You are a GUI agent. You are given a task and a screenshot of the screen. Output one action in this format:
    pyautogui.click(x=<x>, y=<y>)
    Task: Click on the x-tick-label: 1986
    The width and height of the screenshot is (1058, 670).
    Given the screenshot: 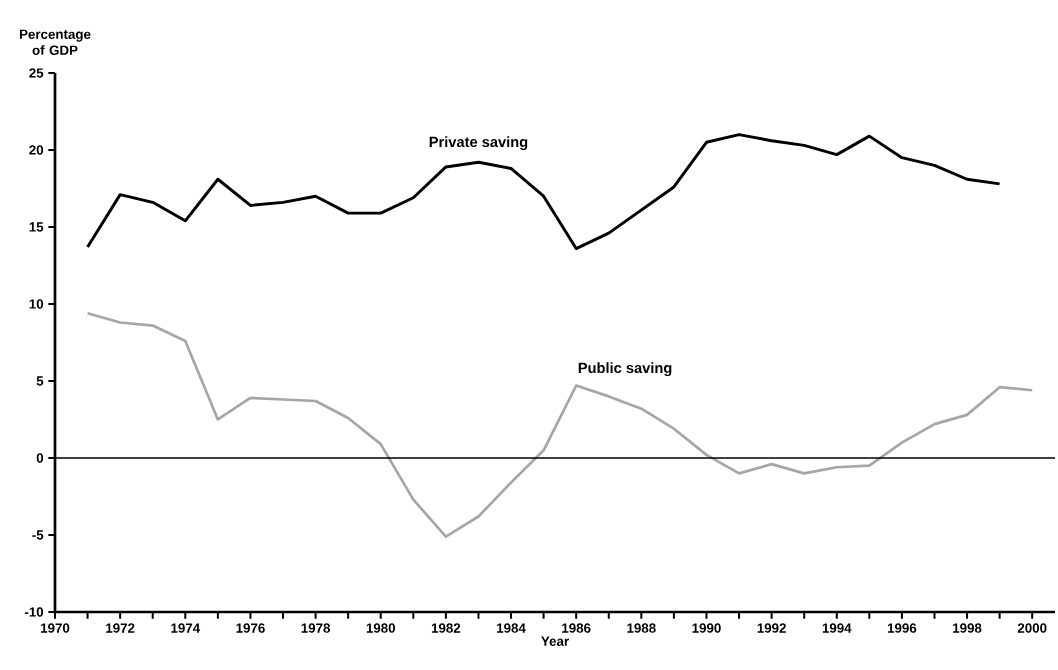 What is the action you would take?
    pyautogui.click(x=576, y=628)
    